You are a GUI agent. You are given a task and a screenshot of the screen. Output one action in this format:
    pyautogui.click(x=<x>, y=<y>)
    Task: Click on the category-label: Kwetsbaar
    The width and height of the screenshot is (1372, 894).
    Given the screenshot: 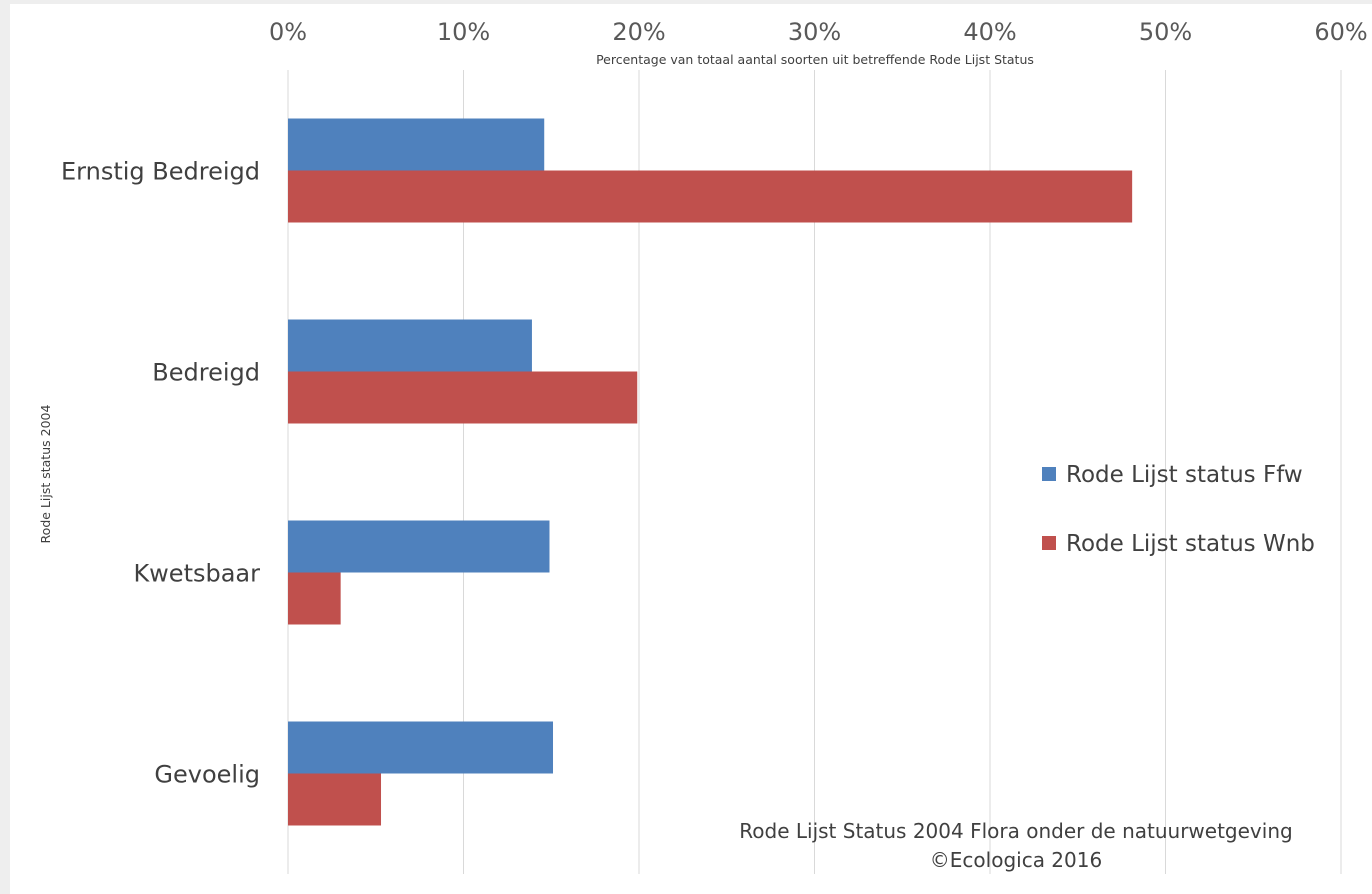 What is the action you would take?
    pyautogui.click(x=196, y=574)
    